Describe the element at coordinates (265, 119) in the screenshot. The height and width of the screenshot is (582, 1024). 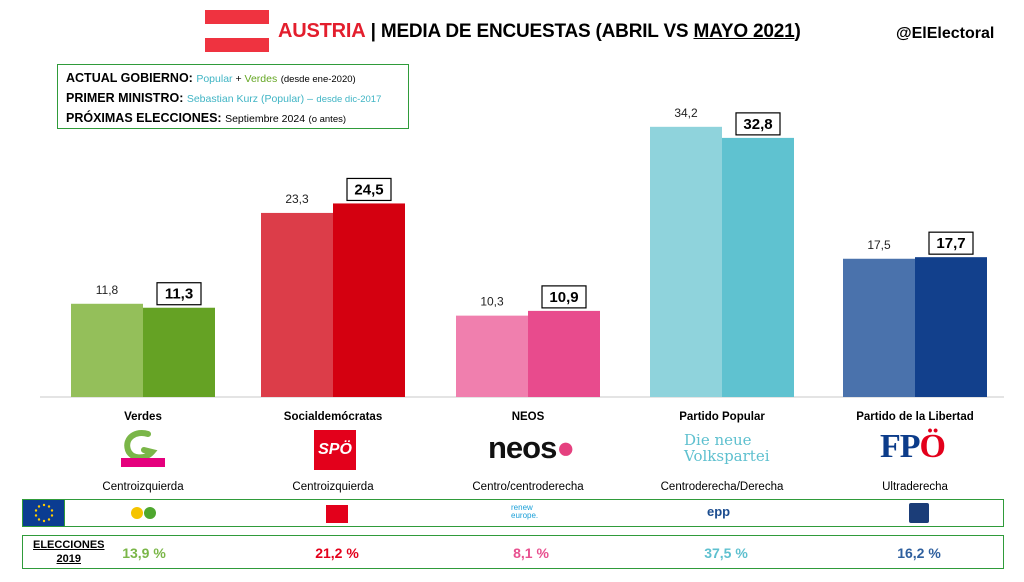
I see `next-elections-value: Septiembre 2024` at that location.